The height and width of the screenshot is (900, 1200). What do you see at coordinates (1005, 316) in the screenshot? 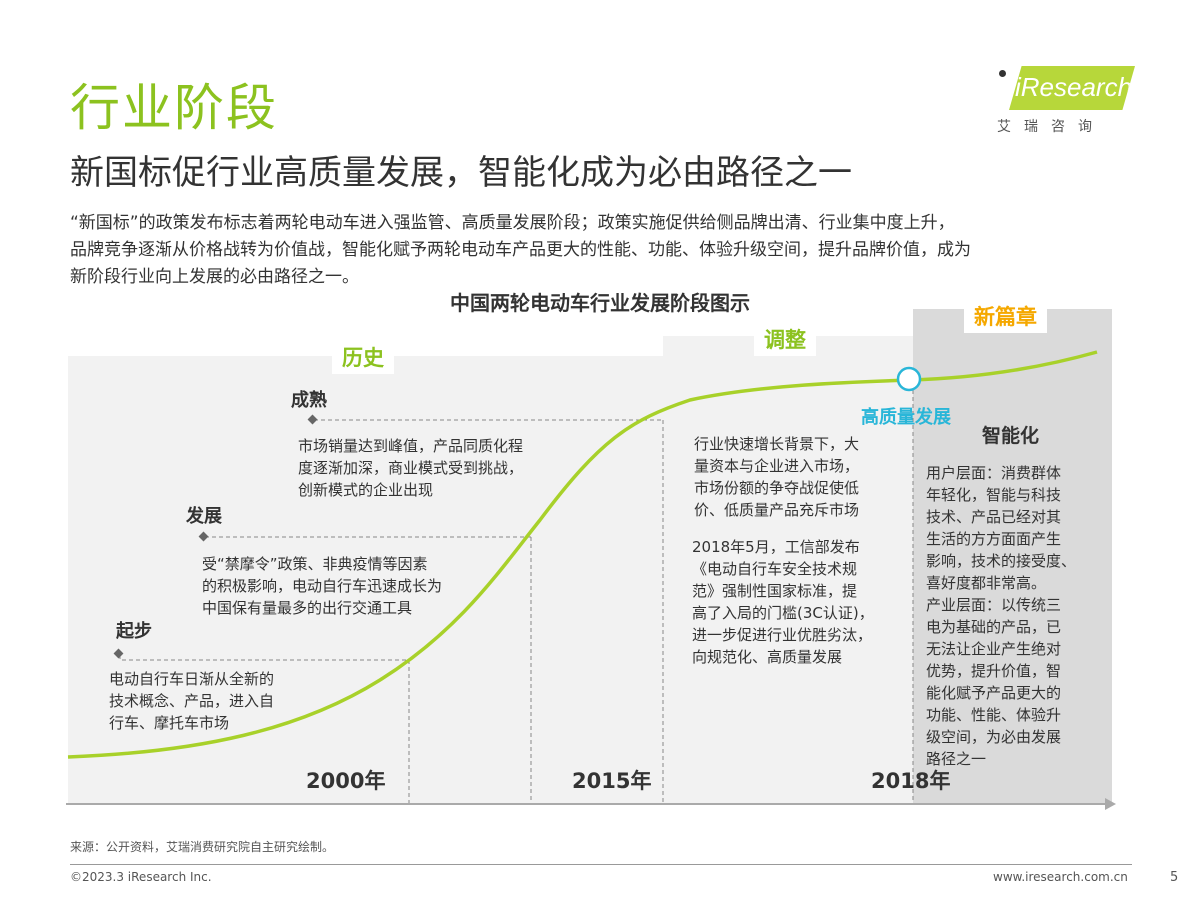
I see `stage-label-new-chapter: 新篇章` at bounding box center [1005, 316].